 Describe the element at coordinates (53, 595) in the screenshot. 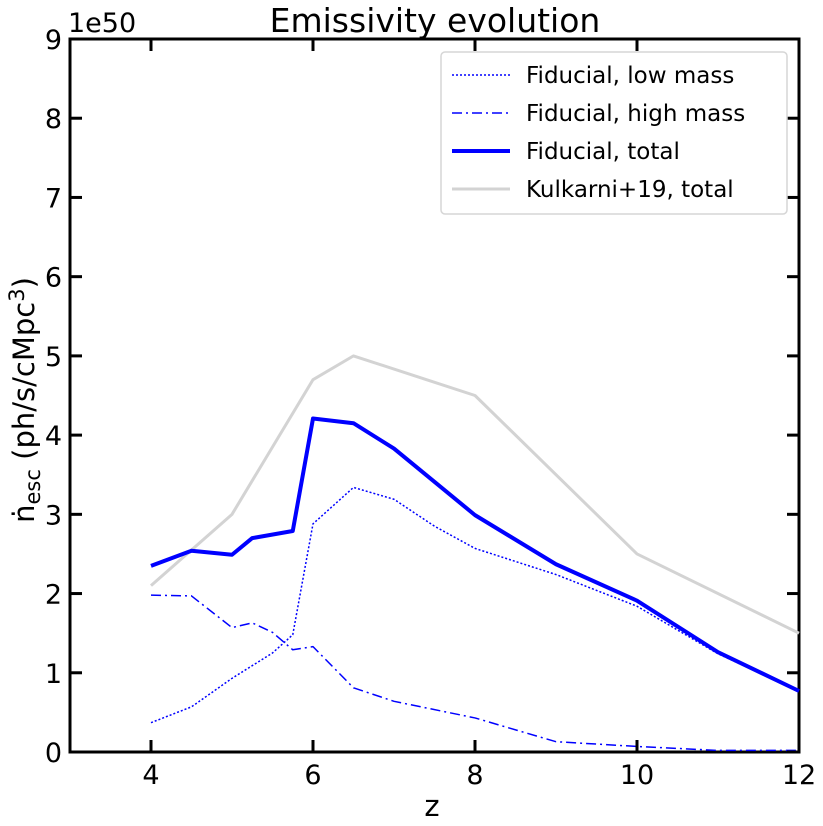

I see `y-tick-label: 2` at that location.